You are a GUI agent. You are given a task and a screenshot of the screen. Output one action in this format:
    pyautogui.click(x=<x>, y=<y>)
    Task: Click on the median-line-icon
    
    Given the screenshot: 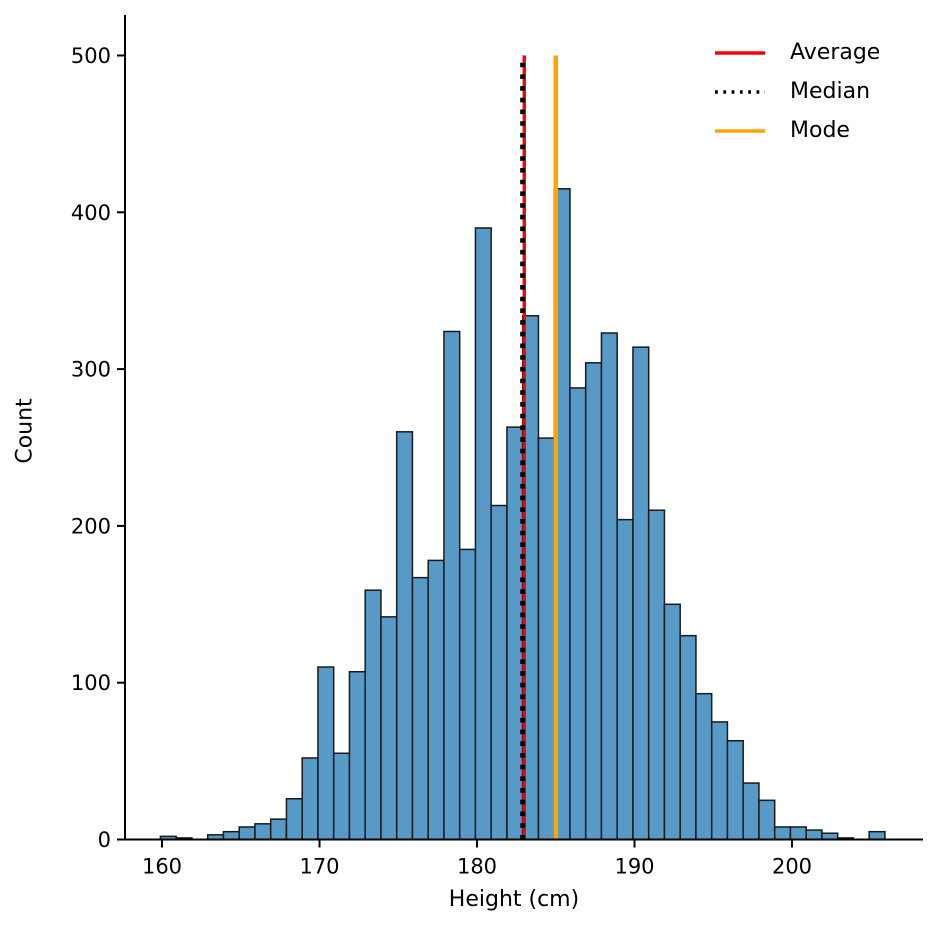 What is the action you would take?
    pyautogui.click(x=740, y=91)
    